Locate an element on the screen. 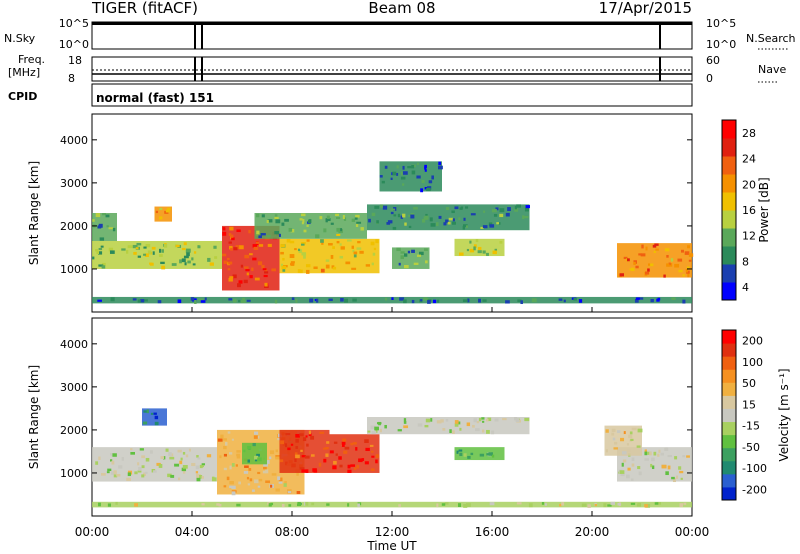  colorbar-tick-label: -15 is located at coordinates (751, 426).